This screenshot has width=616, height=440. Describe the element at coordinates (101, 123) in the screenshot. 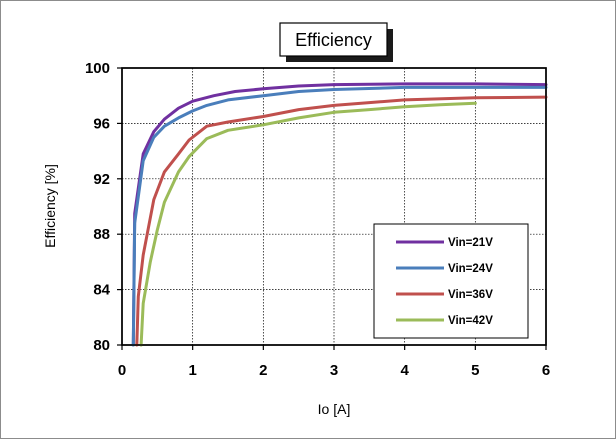

I see `y-tick-label: 96` at that location.